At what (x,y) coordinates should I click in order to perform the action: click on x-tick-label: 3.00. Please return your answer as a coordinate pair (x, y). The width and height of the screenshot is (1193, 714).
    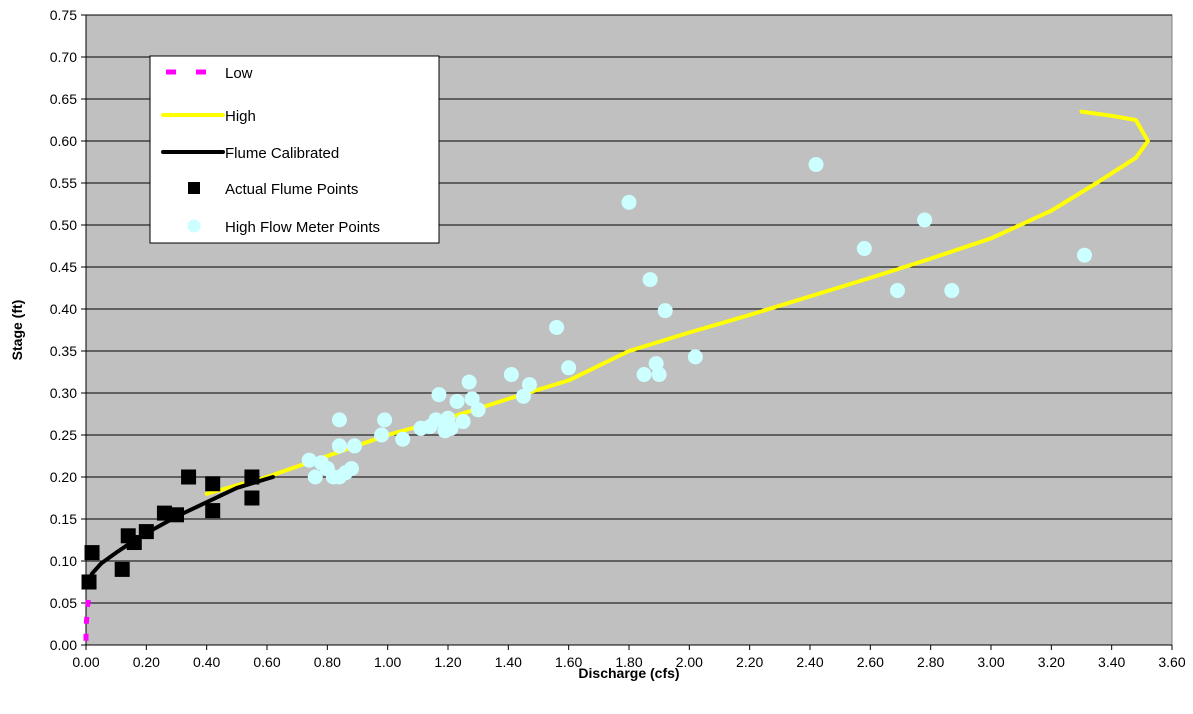
    Looking at the image, I should click on (990, 662).